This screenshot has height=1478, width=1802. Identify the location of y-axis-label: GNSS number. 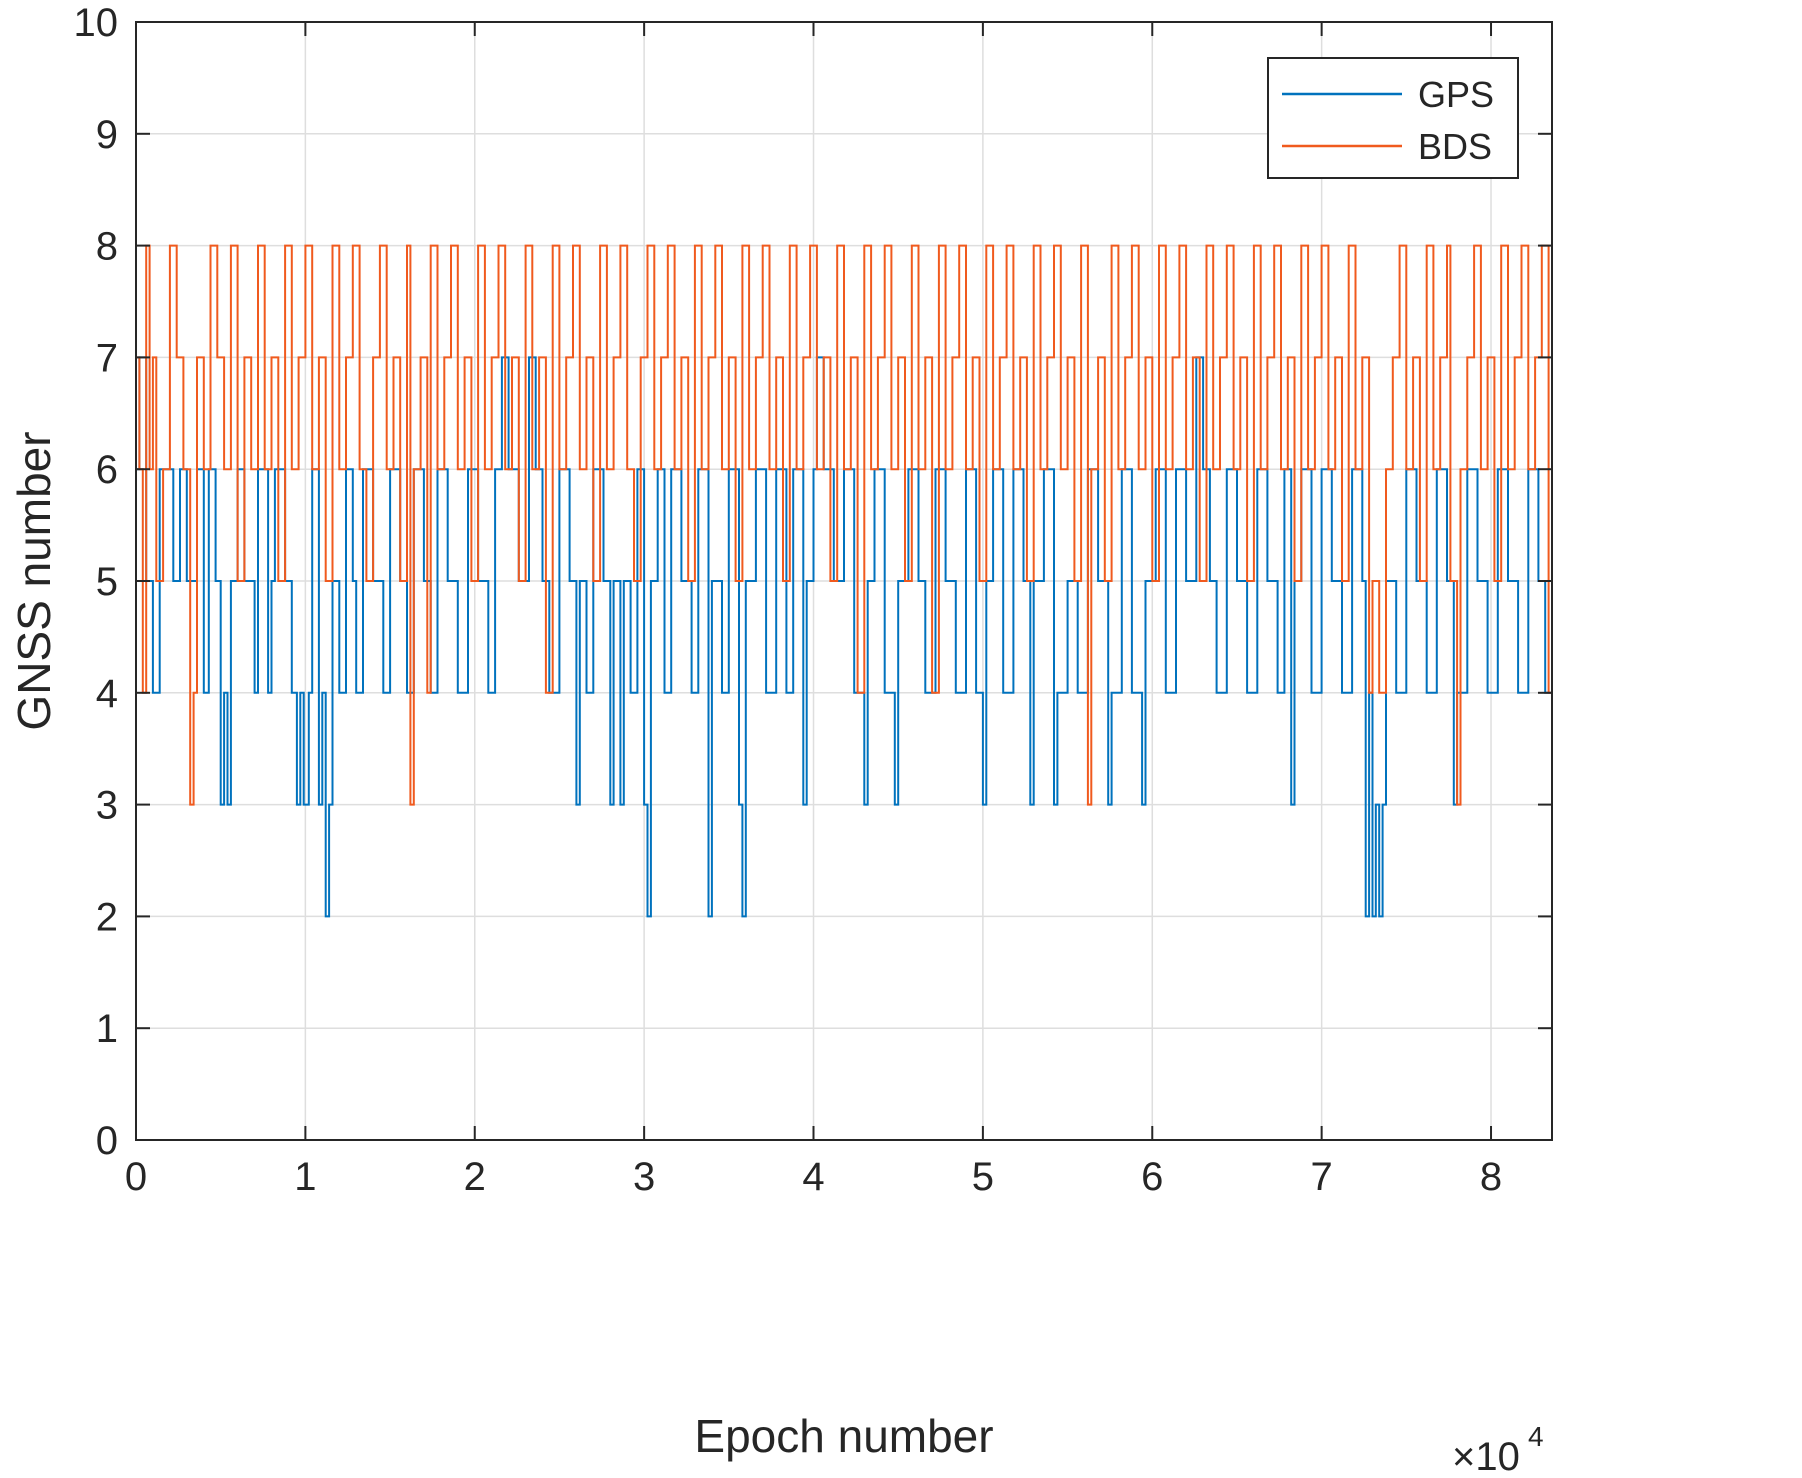
(34, 580).